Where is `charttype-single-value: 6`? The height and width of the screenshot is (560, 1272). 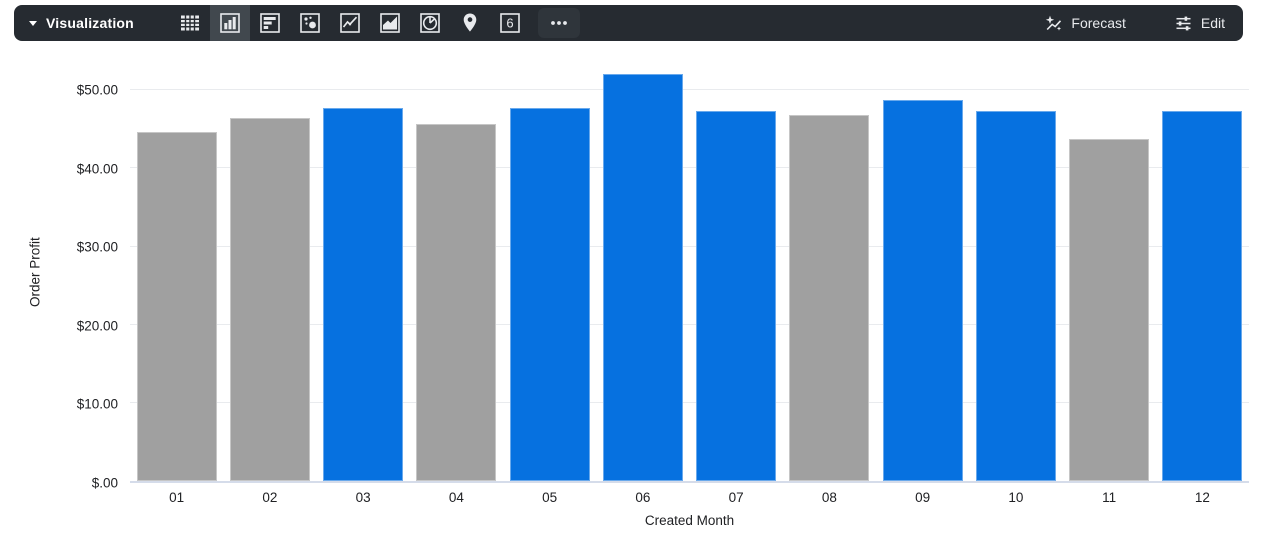
charttype-single-value: 6 is located at coordinates (510, 23).